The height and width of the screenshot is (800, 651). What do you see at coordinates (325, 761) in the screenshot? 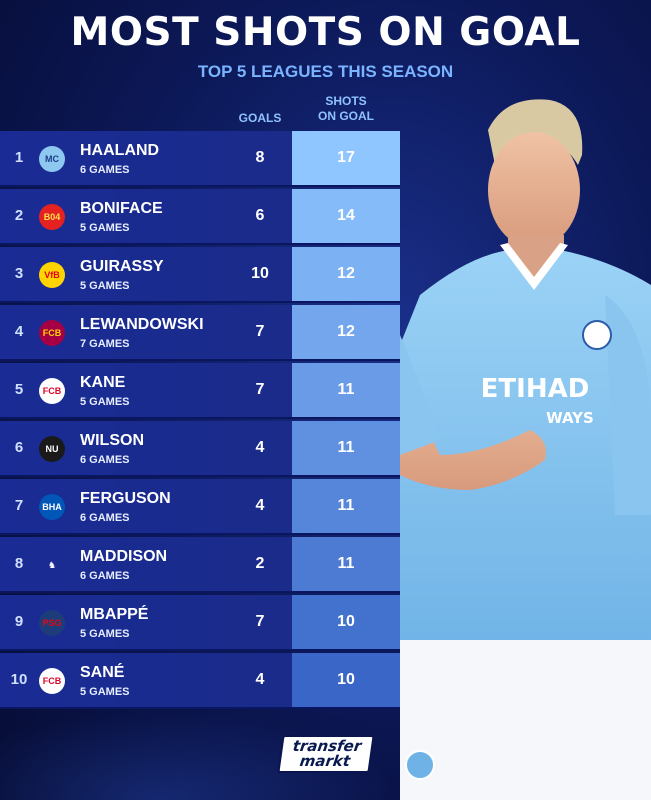
I see `logo-line2: markt` at bounding box center [325, 761].